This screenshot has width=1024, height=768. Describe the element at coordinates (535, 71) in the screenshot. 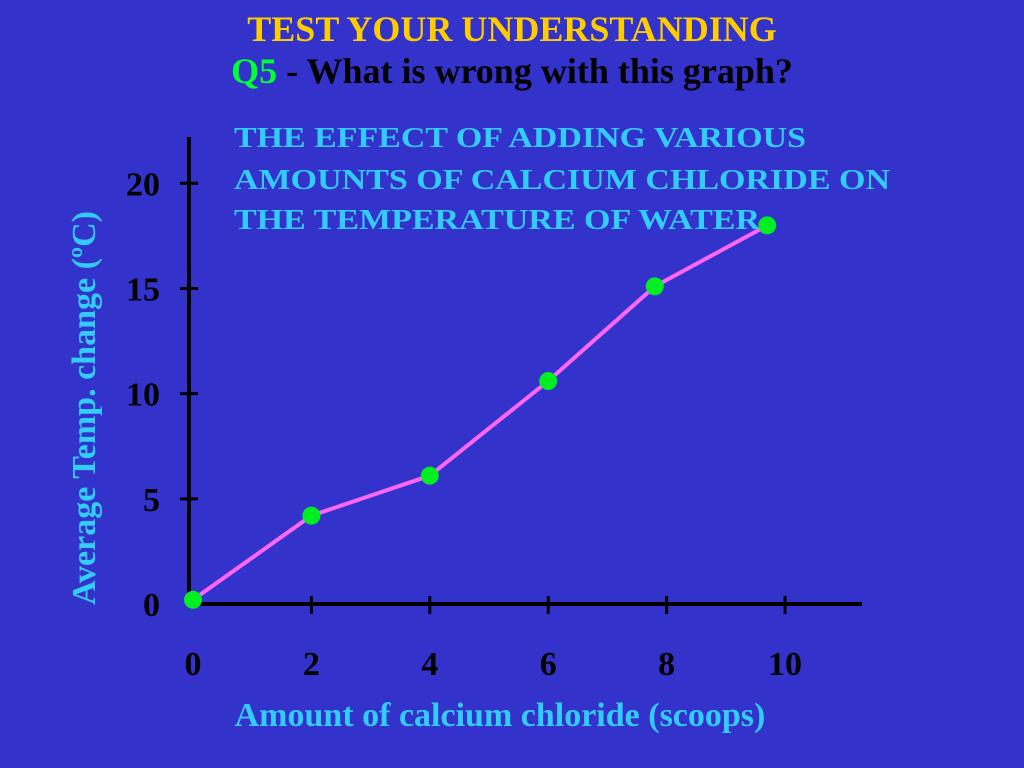

I see `question-text: - What is wrong with this graph?` at that location.